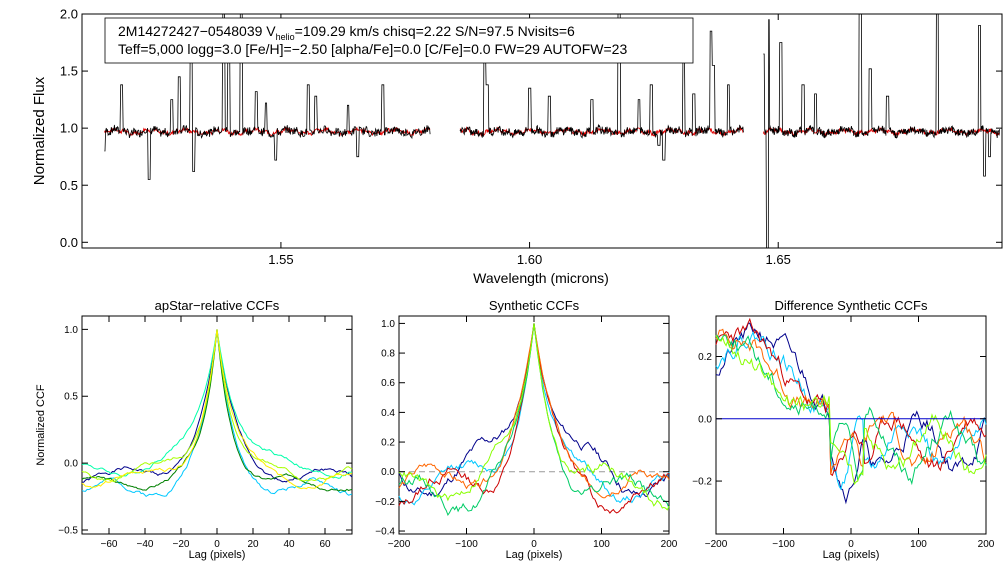 The image size is (1008, 576). I want to click on ccf1-xtick-label: −60, so click(109, 544).